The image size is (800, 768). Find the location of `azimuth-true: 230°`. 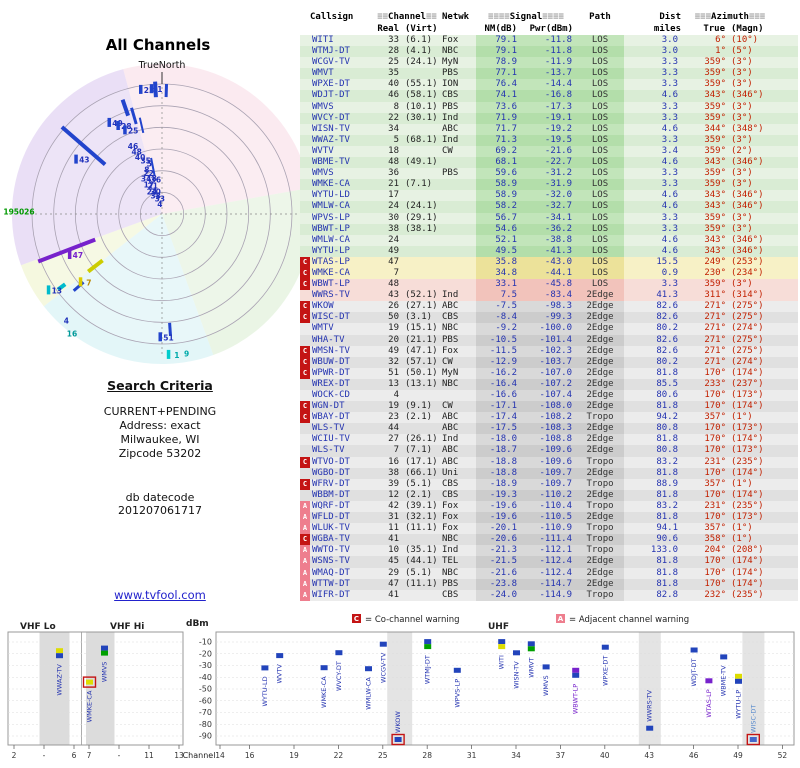

azimuth-true: 230° is located at coordinates (715, 272).